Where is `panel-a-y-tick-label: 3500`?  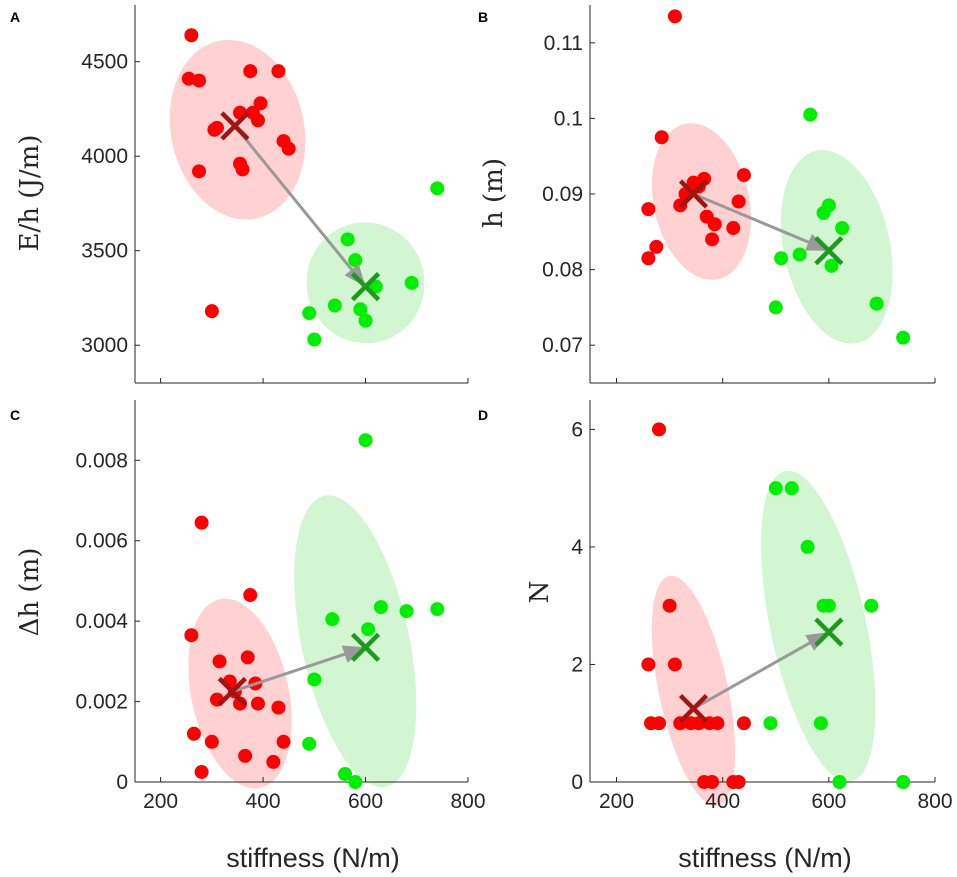 panel-a-y-tick-label: 3500 is located at coordinates (104, 251).